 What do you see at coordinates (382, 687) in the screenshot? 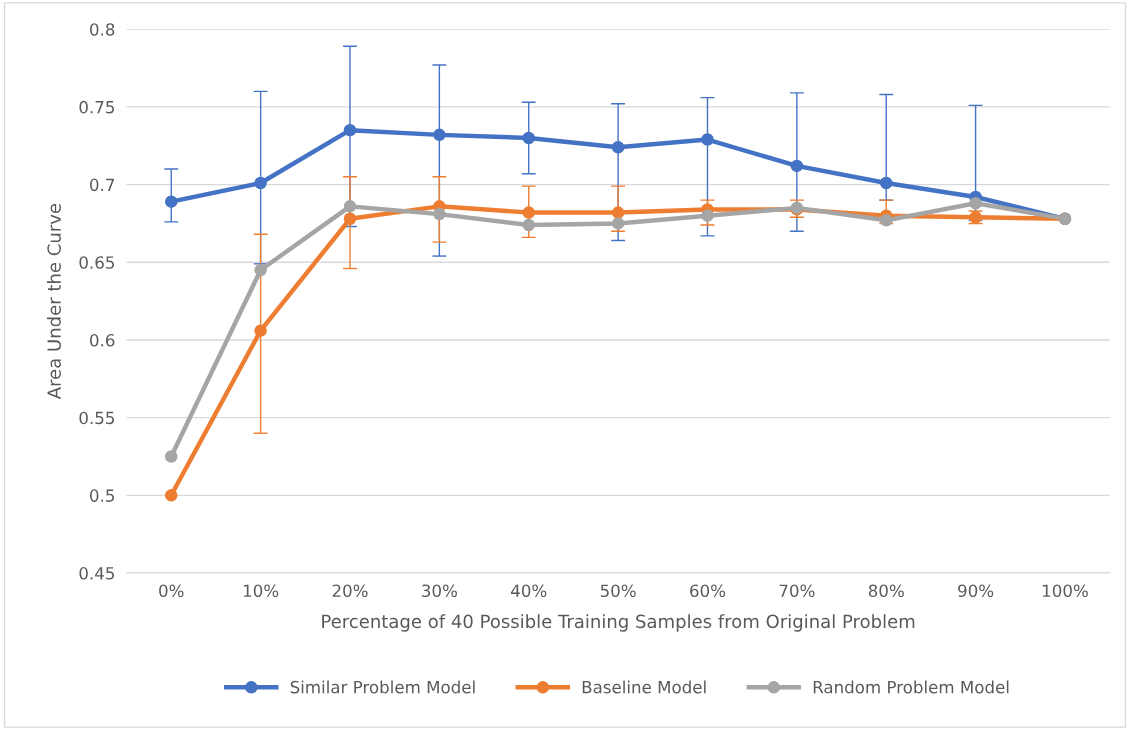
I see `legend-label: Similar Problem Model` at bounding box center [382, 687].